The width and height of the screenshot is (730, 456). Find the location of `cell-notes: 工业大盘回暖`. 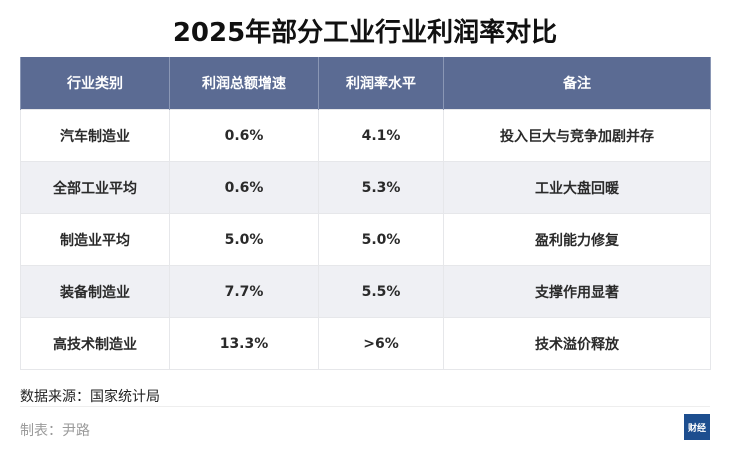

cell-notes: 工业大盘回暖 is located at coordinates (577, 187).